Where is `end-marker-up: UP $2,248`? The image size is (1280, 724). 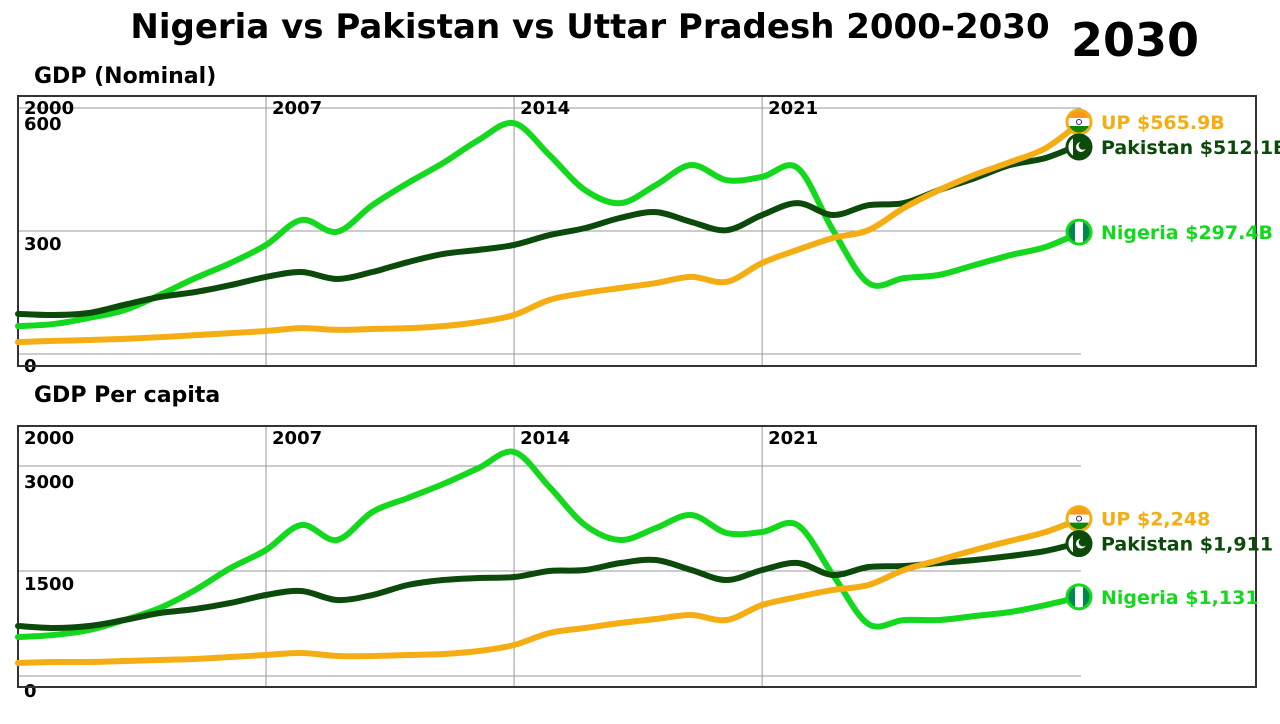 end-marker-up: UP $2,248 is located at coordinates (1137, 519).